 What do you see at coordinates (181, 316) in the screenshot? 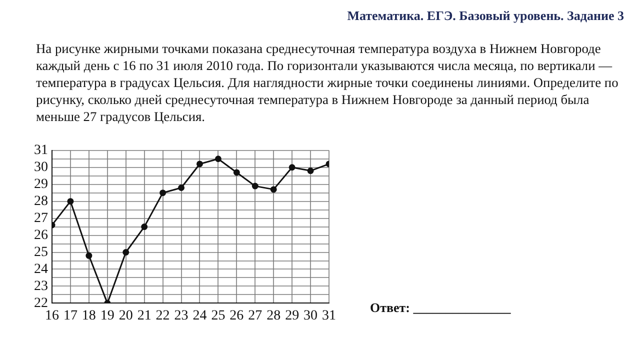
I see `x-tick-label: 23` at bounding box center [181, 316].